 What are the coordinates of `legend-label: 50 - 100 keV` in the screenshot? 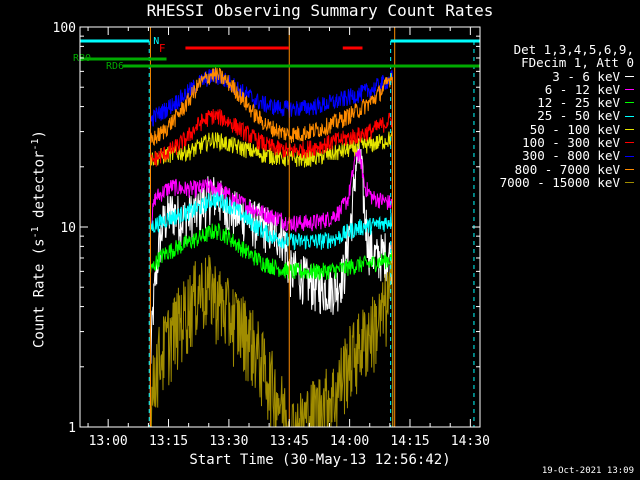 It's located at (574, 129).